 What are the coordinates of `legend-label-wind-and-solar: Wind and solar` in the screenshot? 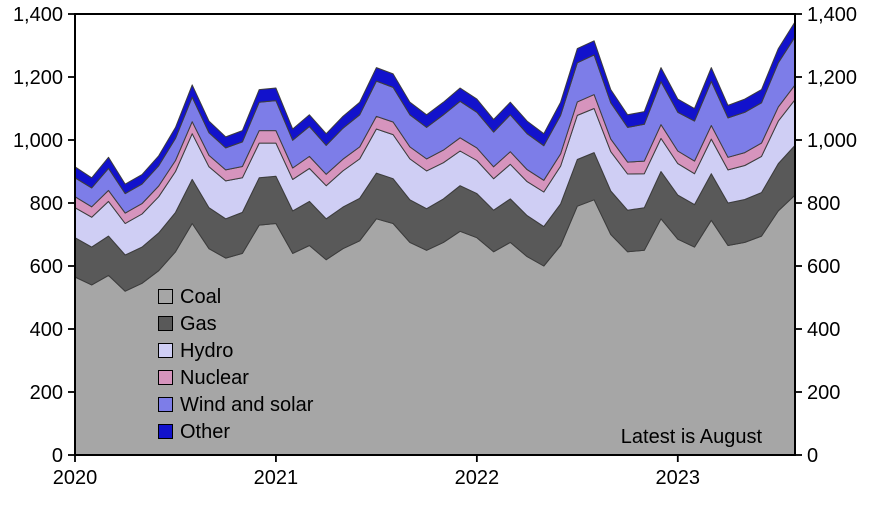 It's located at (247, 404).